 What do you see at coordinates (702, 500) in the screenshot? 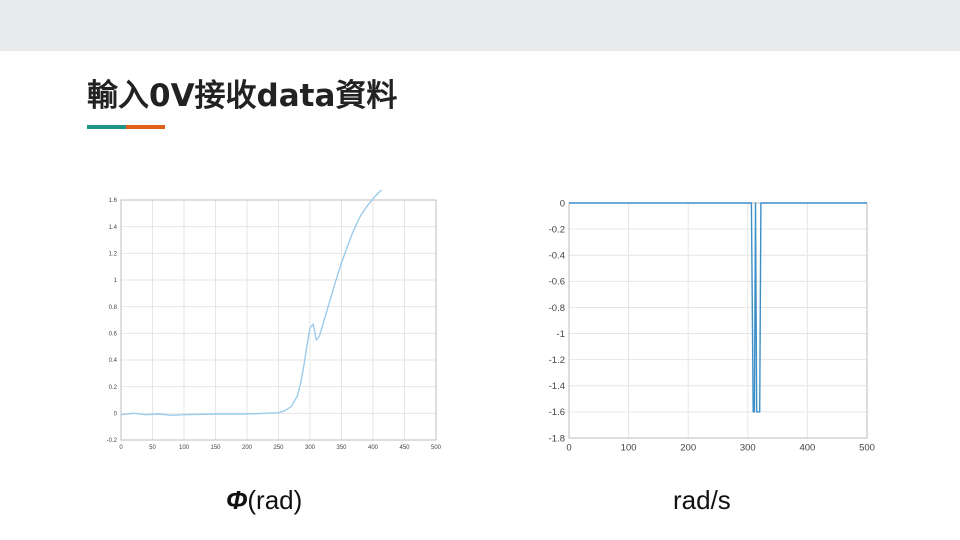
I see `rate-caption: rad/s` at bounding box center [702, 500].